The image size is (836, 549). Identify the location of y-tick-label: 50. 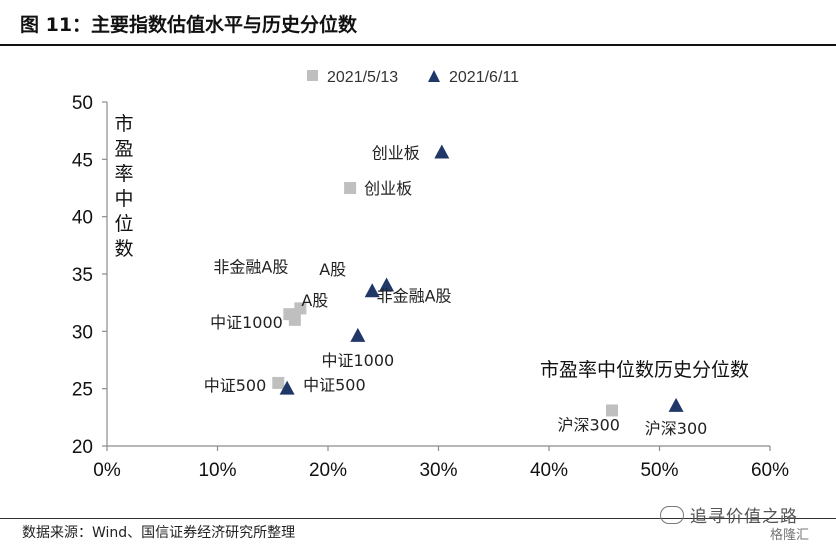
(82, 103).